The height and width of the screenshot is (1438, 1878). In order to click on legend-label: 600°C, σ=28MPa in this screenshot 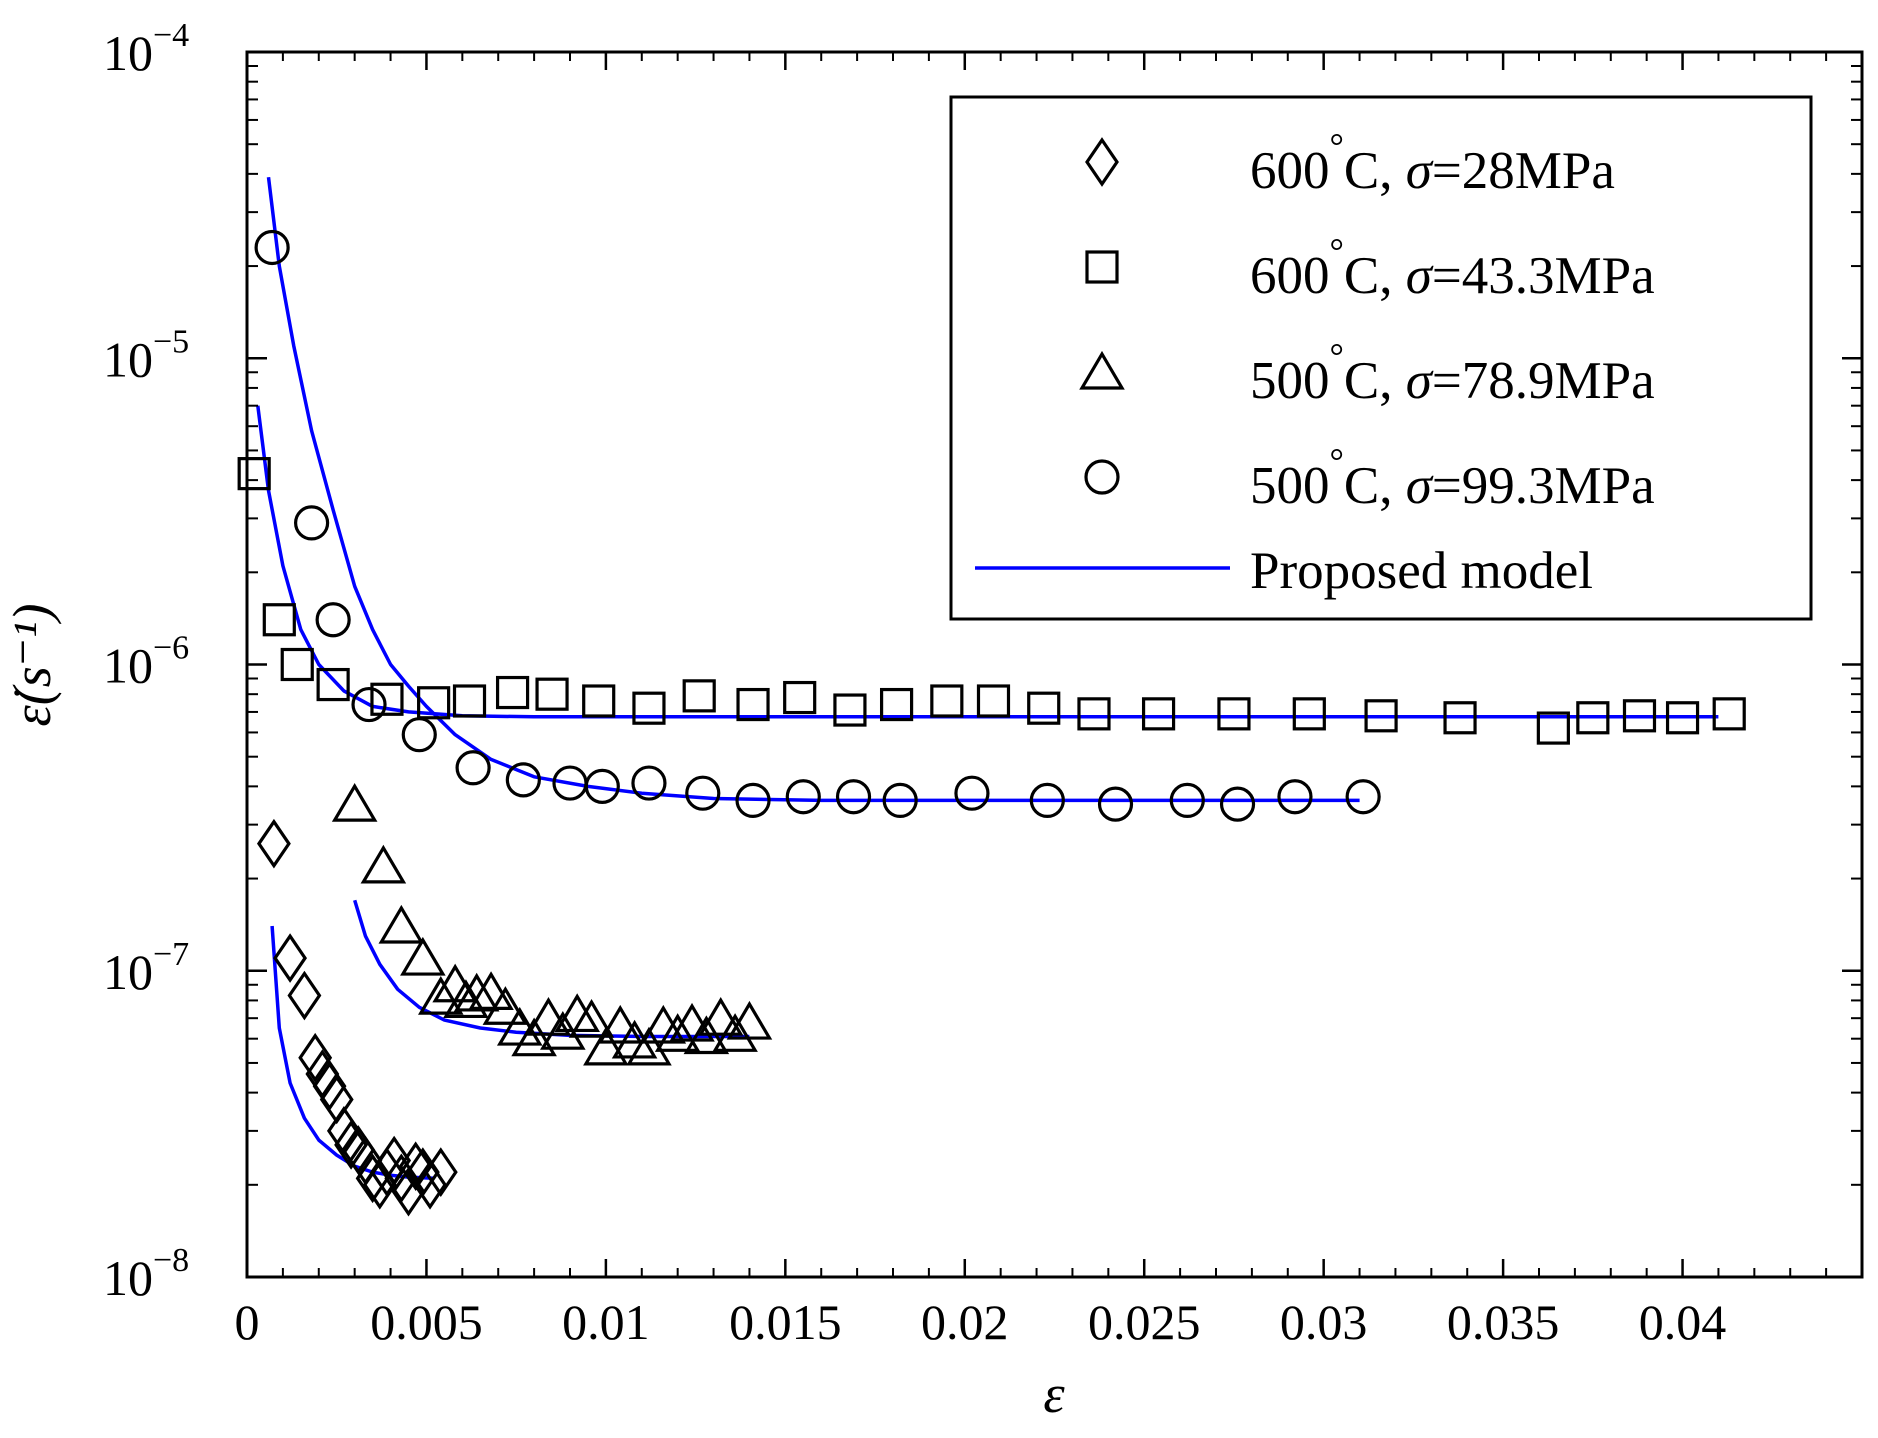, I will do `click(1432, 163)`.